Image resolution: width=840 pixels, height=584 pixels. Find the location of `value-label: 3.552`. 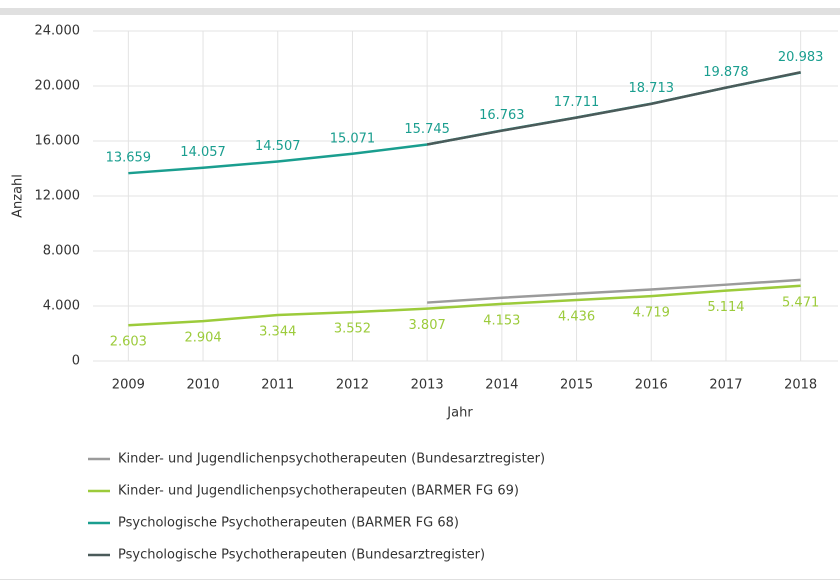

value-label: 3.552 is located at coordinates (352, 329).